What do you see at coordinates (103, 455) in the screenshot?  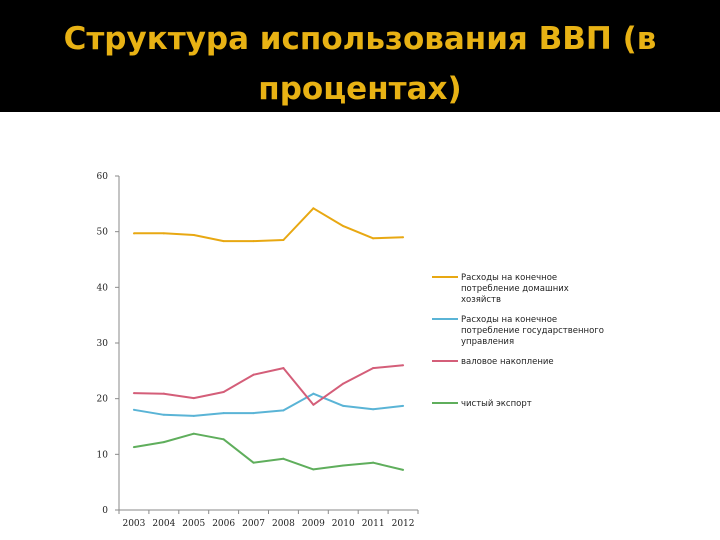 I see `y-tick-label: 10` at bounding box center [103, 455].